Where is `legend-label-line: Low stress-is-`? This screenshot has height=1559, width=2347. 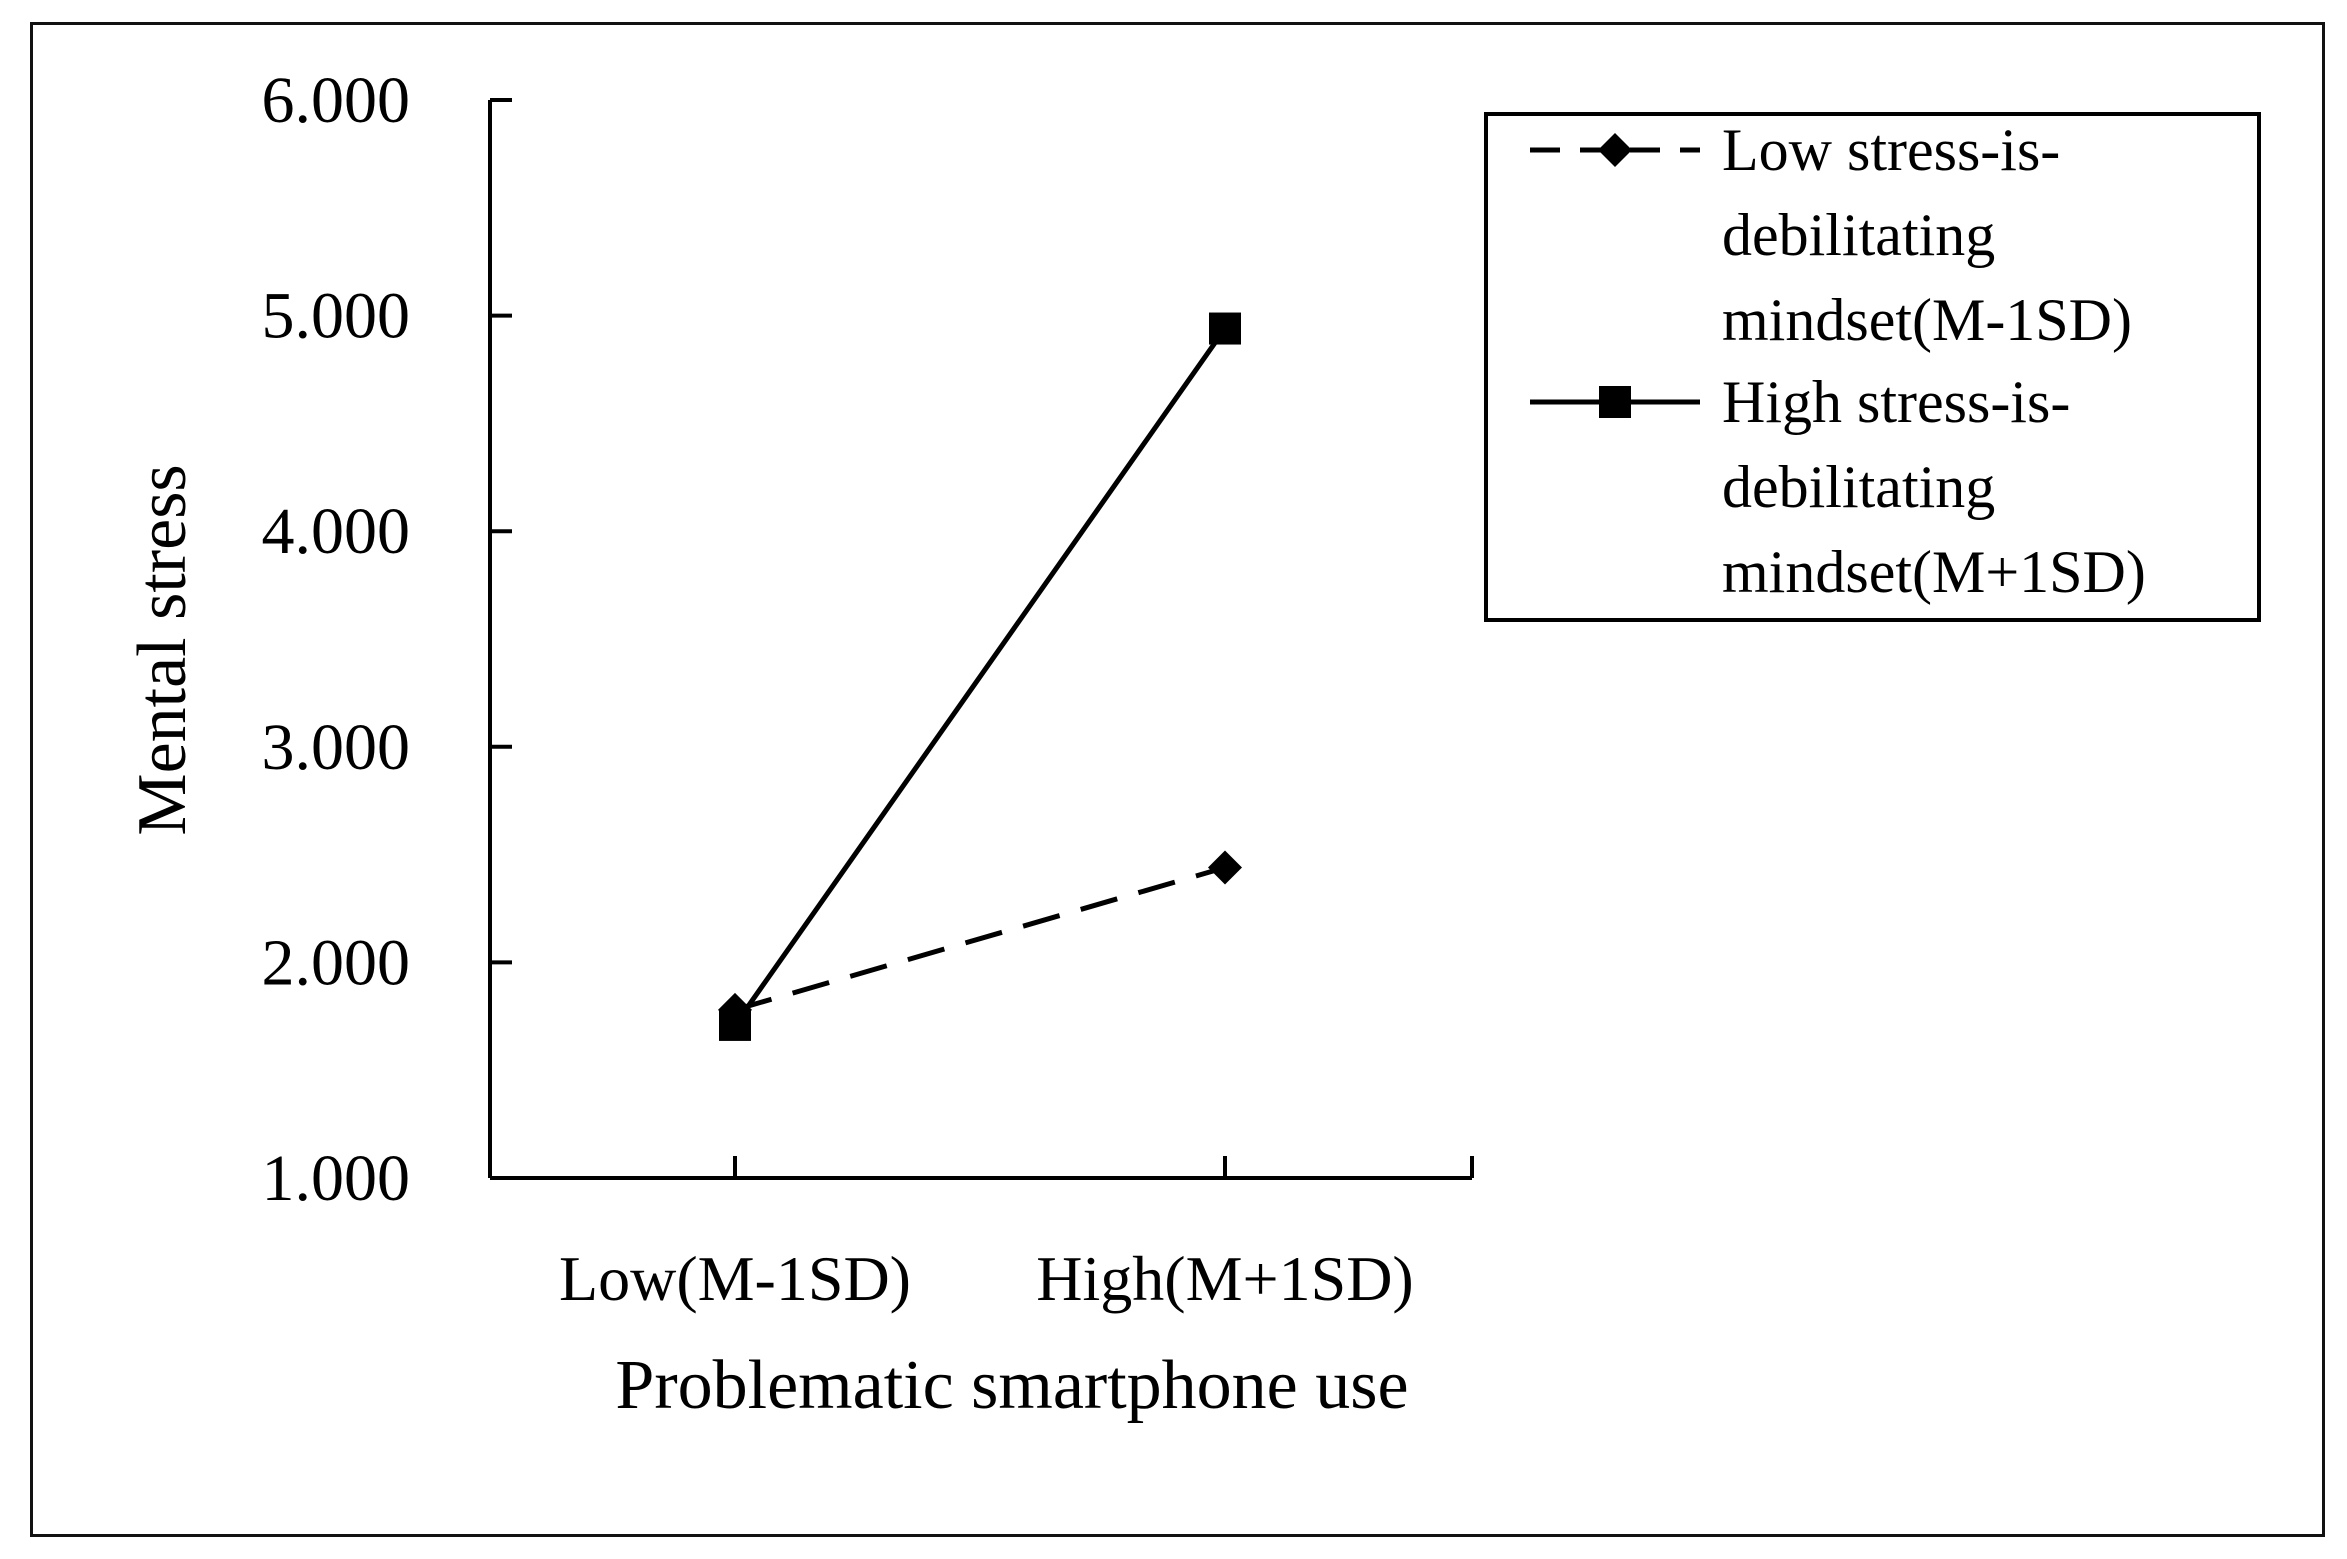
legend-label-line: Low stress-is- is located at coordinates (1891, 150).